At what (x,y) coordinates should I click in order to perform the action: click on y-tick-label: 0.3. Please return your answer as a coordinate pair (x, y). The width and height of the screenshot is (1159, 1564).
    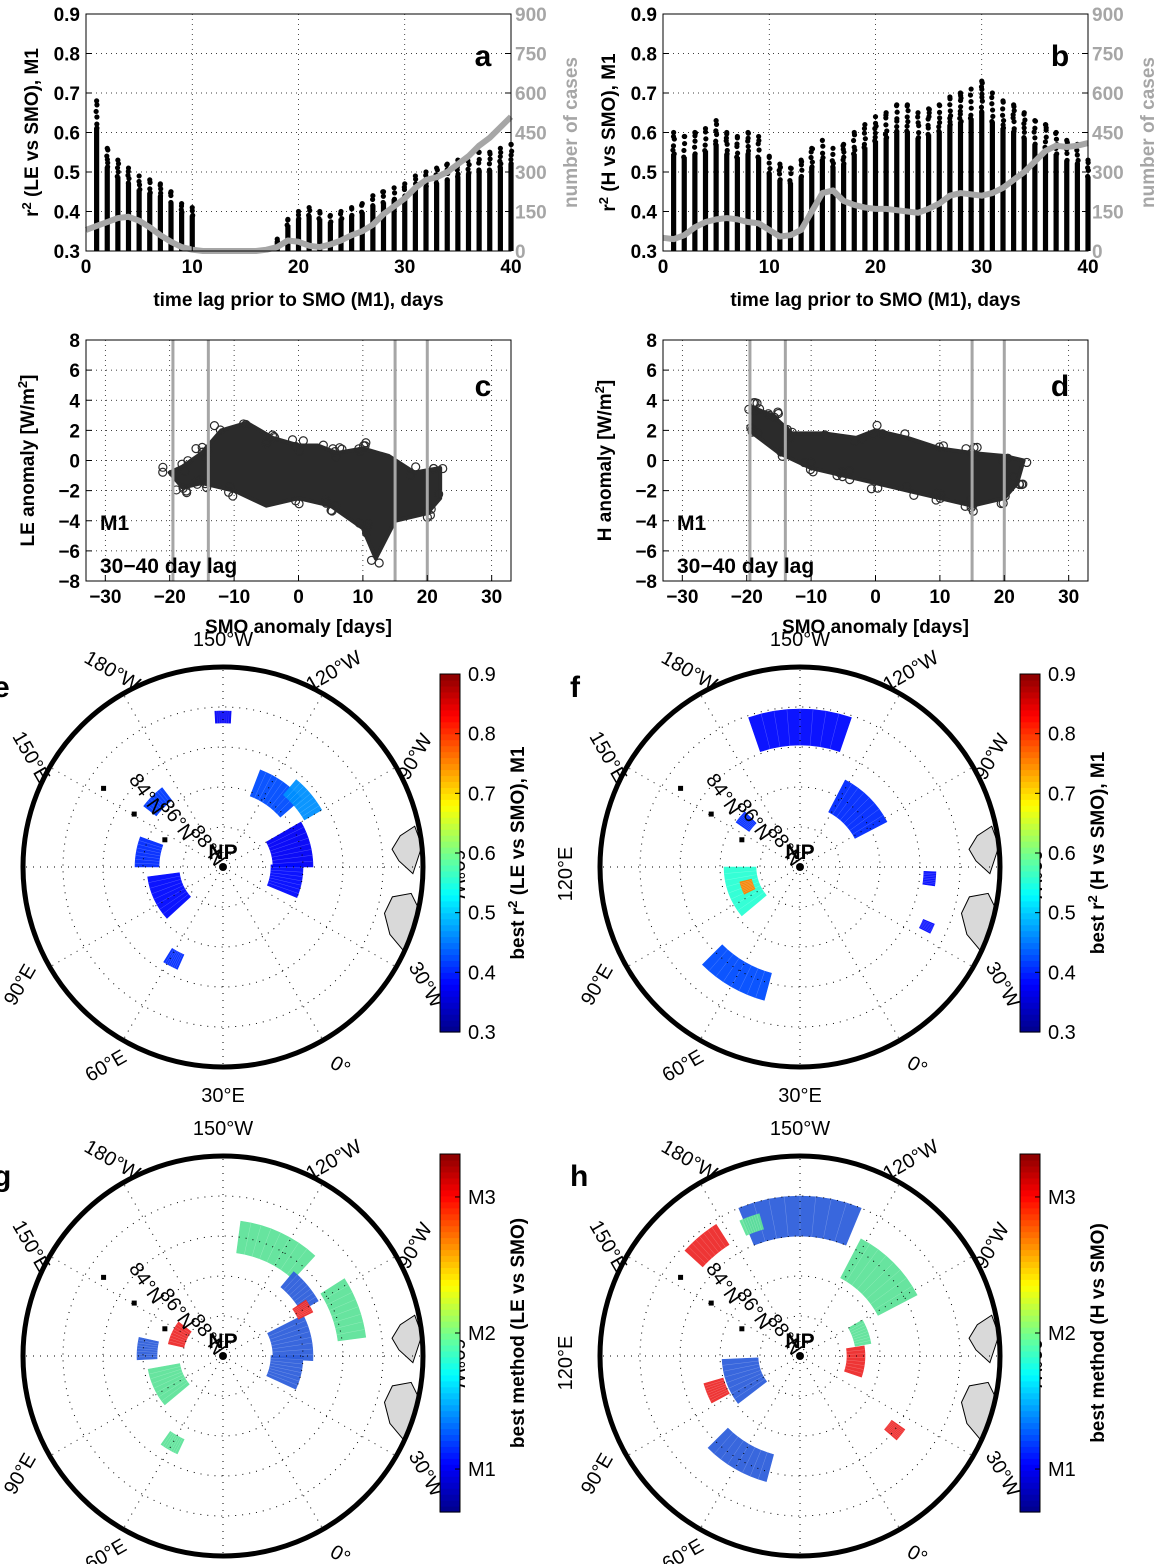
    Looking at the image, I should click on (644, 252).